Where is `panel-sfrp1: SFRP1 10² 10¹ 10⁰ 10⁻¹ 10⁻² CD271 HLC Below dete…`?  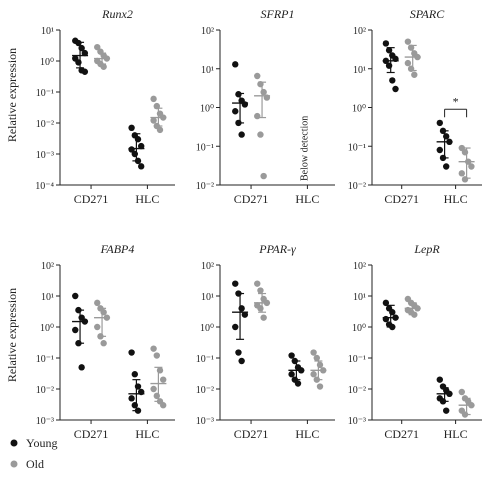
panel-sfrp1: SFRP1 10² 10¹ 10⁰ 10⁻¹ 10⁻² CD271 HLC Below dete… is located at coordinates (265, 106).